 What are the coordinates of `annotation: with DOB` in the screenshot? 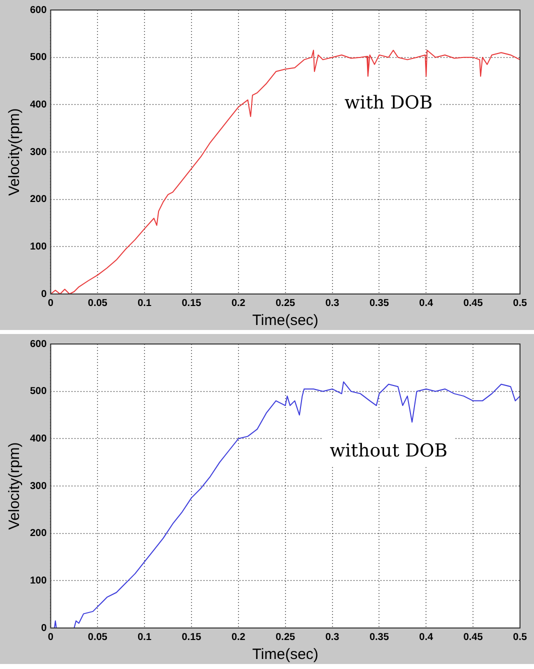 It's located at (388, 103).